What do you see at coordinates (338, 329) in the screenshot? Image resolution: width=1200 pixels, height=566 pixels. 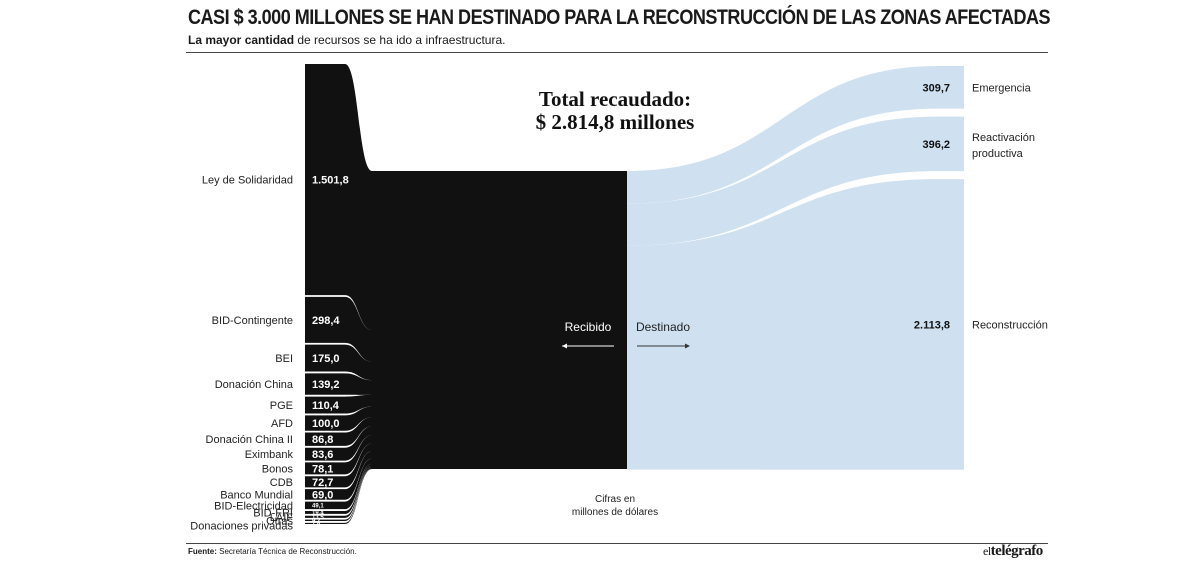 I see `source-band-bid-contingente` at bounding box center [338, 329].